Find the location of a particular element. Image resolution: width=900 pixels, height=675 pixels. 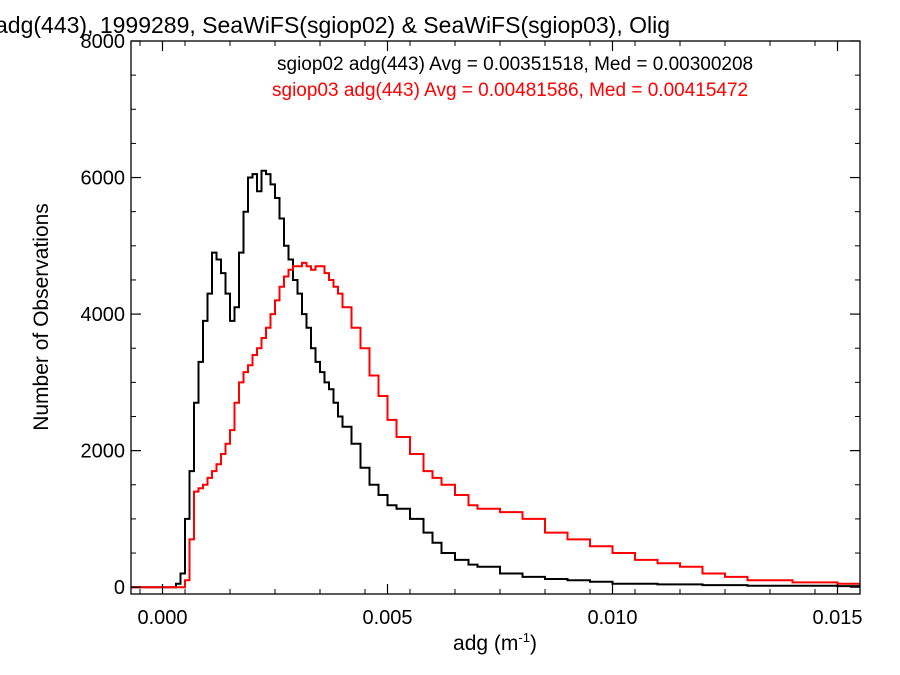

x-axis-title: adg (m-1) is located at coordinates (495, 642).